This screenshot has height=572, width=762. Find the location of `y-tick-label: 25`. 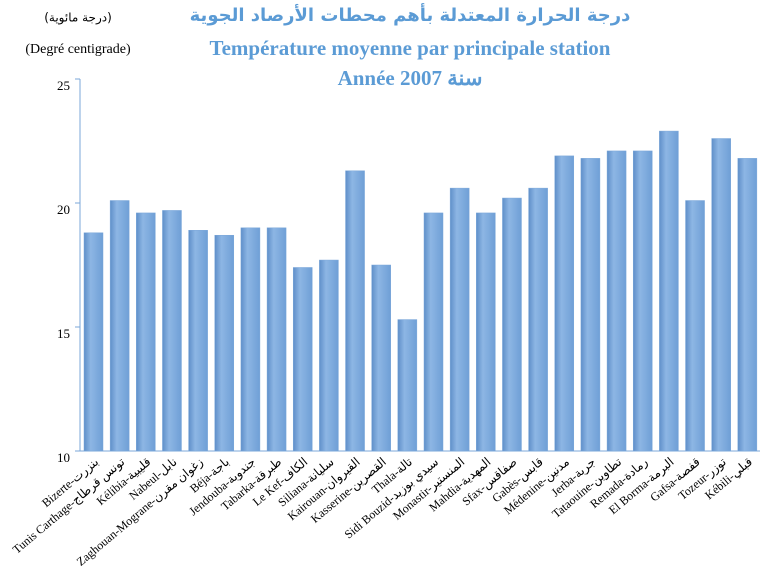

y-tick-label: 25 is located at coordinates (63, 85).